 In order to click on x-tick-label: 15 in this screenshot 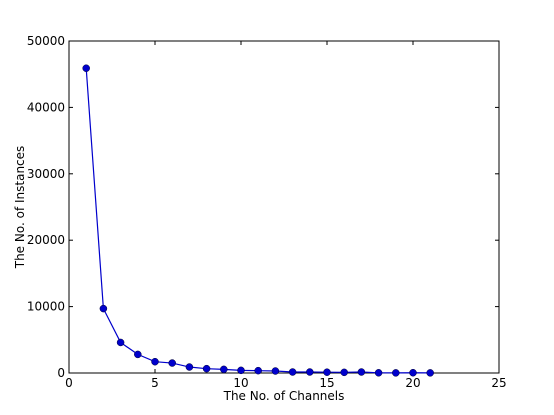, I will do `click(326, 383)`.